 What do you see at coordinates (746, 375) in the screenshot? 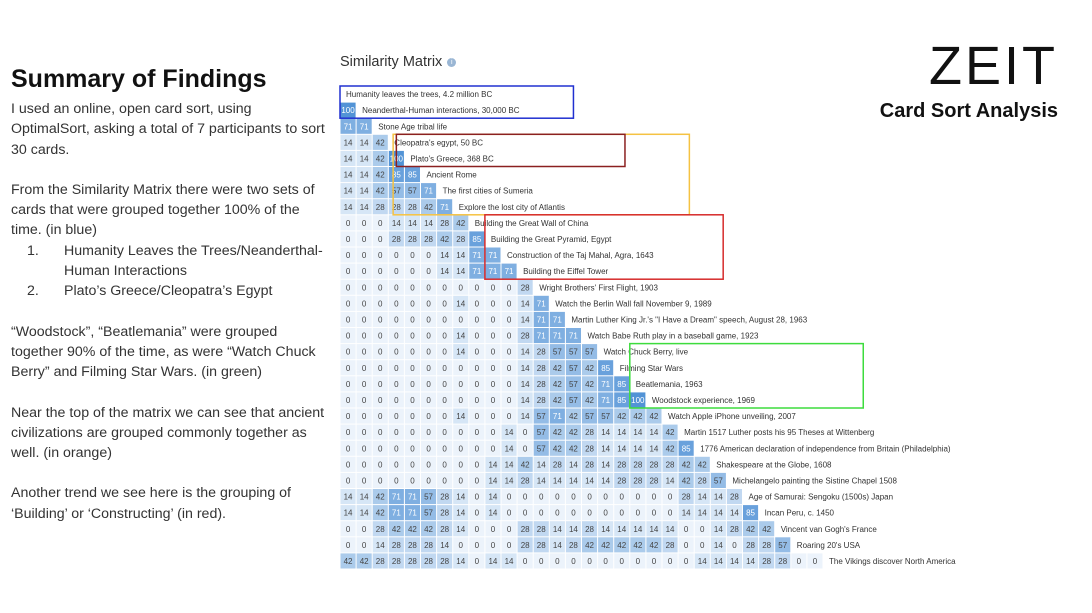
I see `green-highlight-box` at bounding box center [746, 375].